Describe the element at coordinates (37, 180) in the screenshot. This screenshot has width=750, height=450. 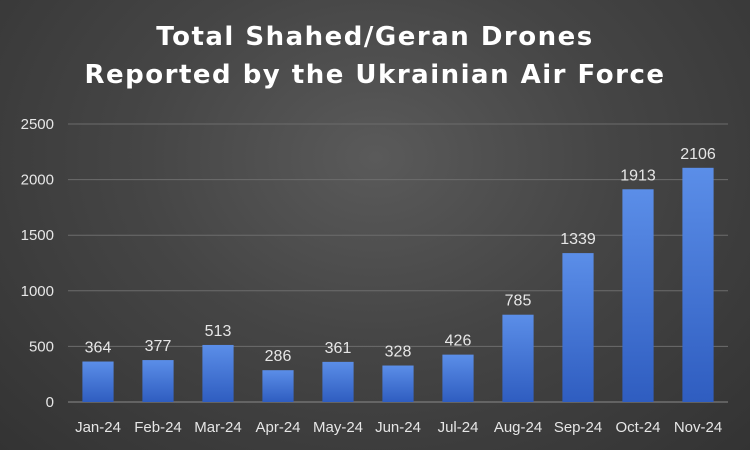
I see `y-tick-label: 2000` at that location.